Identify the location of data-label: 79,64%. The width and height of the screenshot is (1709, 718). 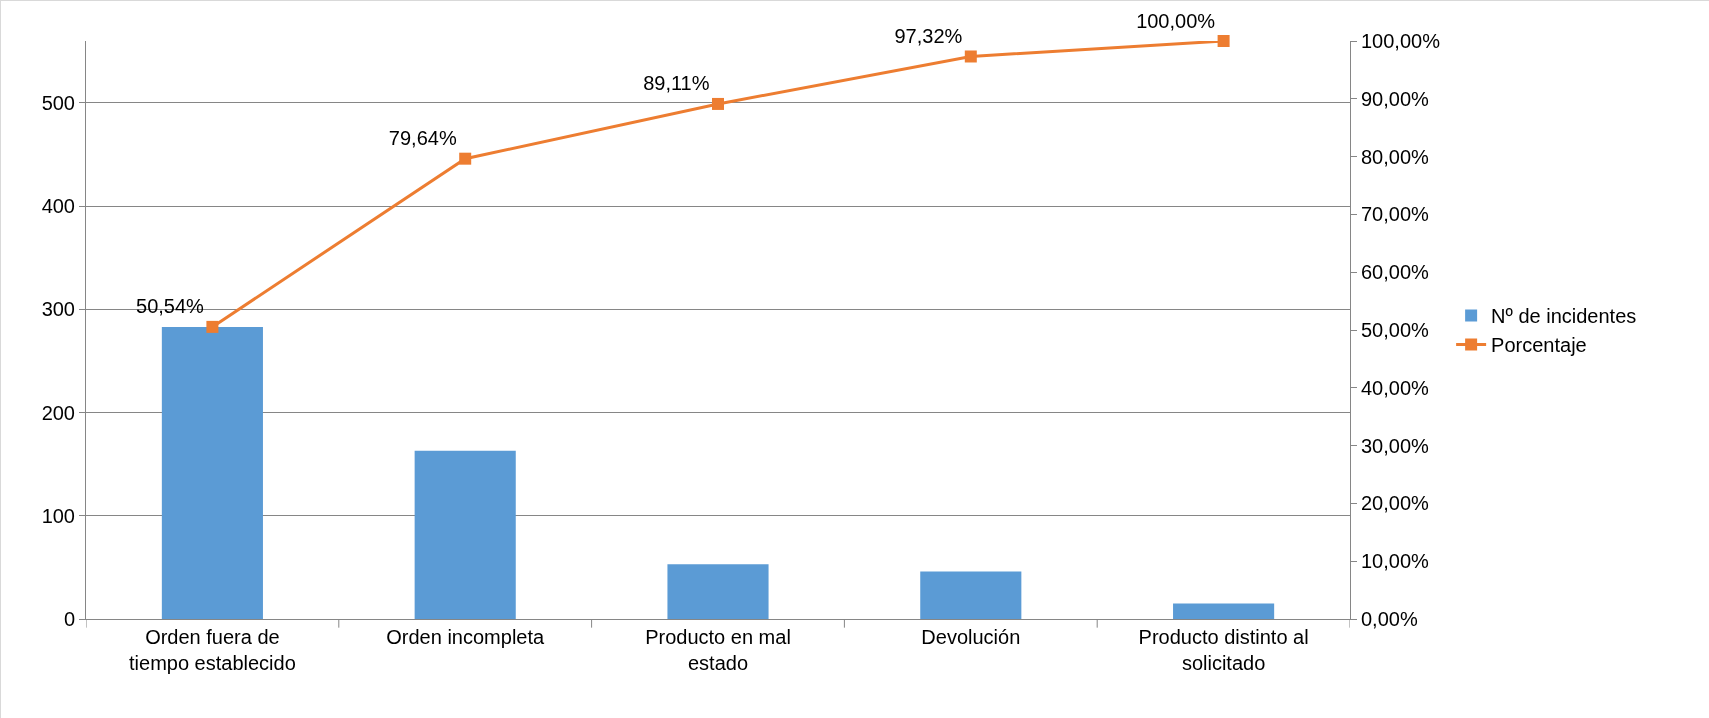
(422, 138).